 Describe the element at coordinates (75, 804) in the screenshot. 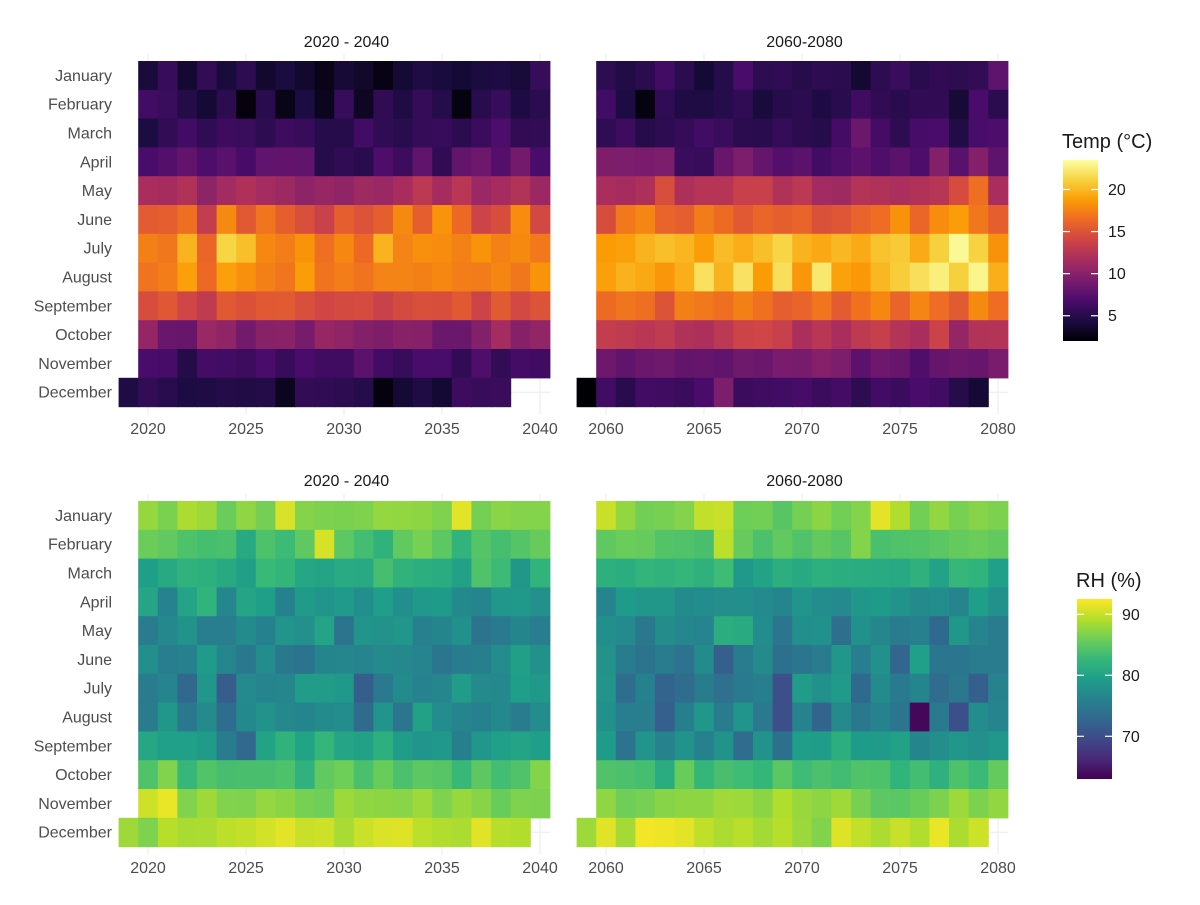

I see `month-label: November` at that location.